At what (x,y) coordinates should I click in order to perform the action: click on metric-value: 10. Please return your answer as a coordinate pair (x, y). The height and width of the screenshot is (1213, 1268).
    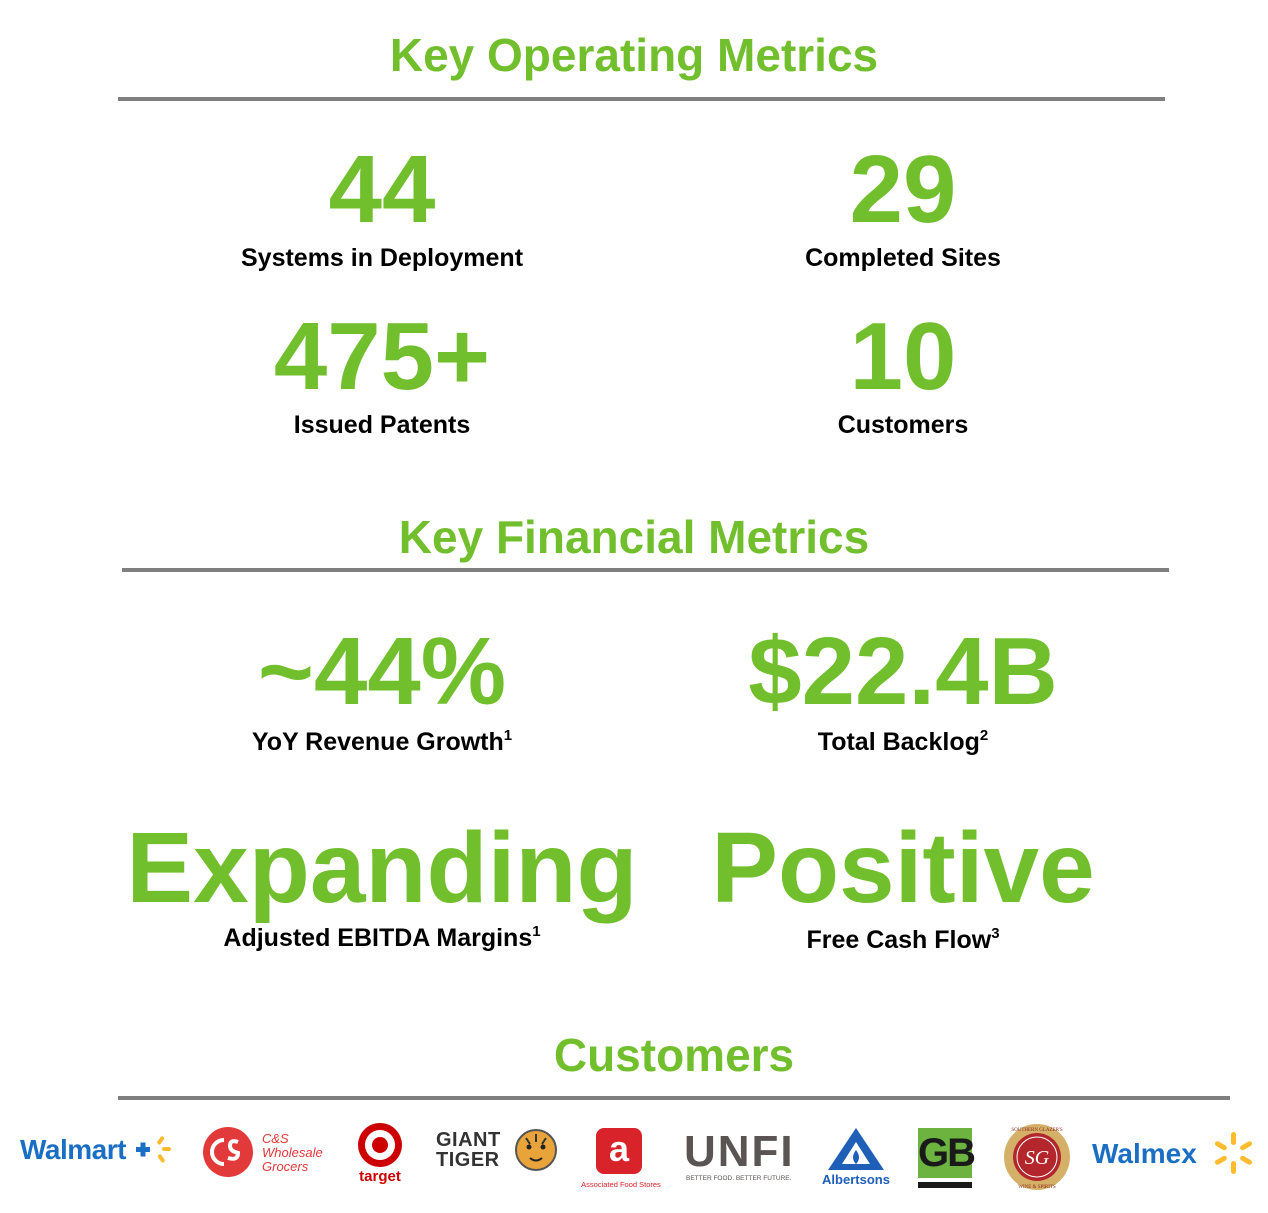
    Looking at the image, I should click on (903, 356).